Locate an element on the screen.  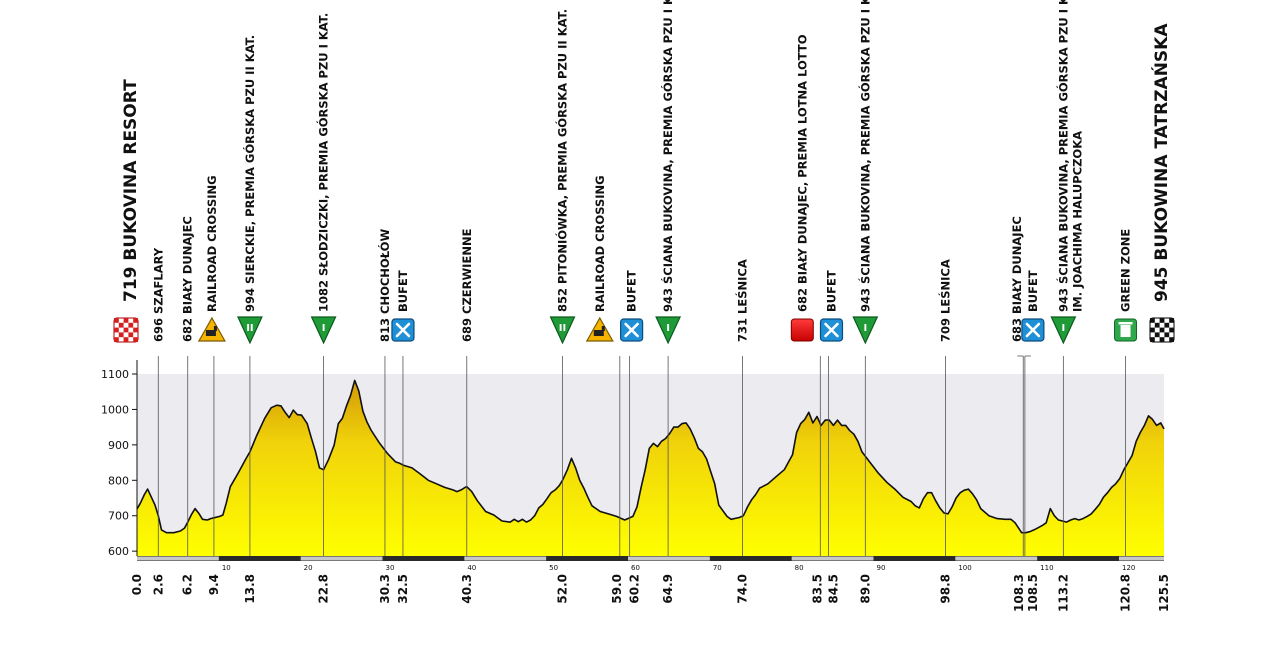
scale-tick-label: 110 is located at coordinates (1046, 568).